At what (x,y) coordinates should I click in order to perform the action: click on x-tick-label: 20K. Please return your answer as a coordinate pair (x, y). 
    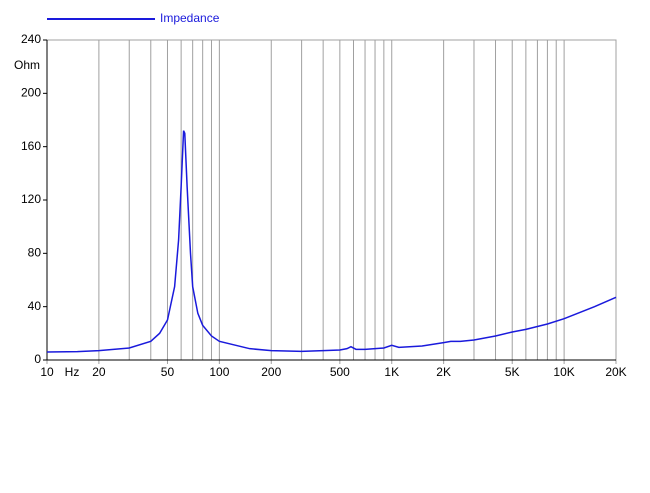
    Looking at the image, I should click on (615, 372).